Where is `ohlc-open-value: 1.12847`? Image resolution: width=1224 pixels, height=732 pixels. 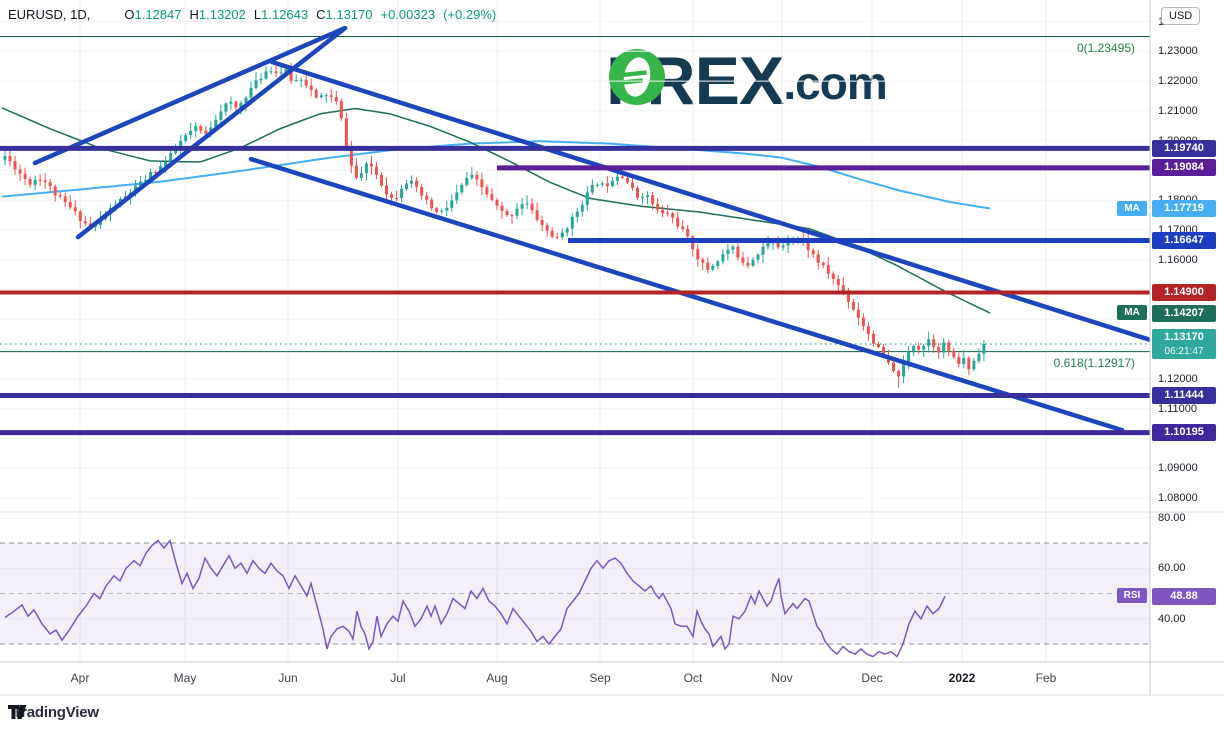 ohlc-open-value: 1.12847 is located at coordinates (158, 14).